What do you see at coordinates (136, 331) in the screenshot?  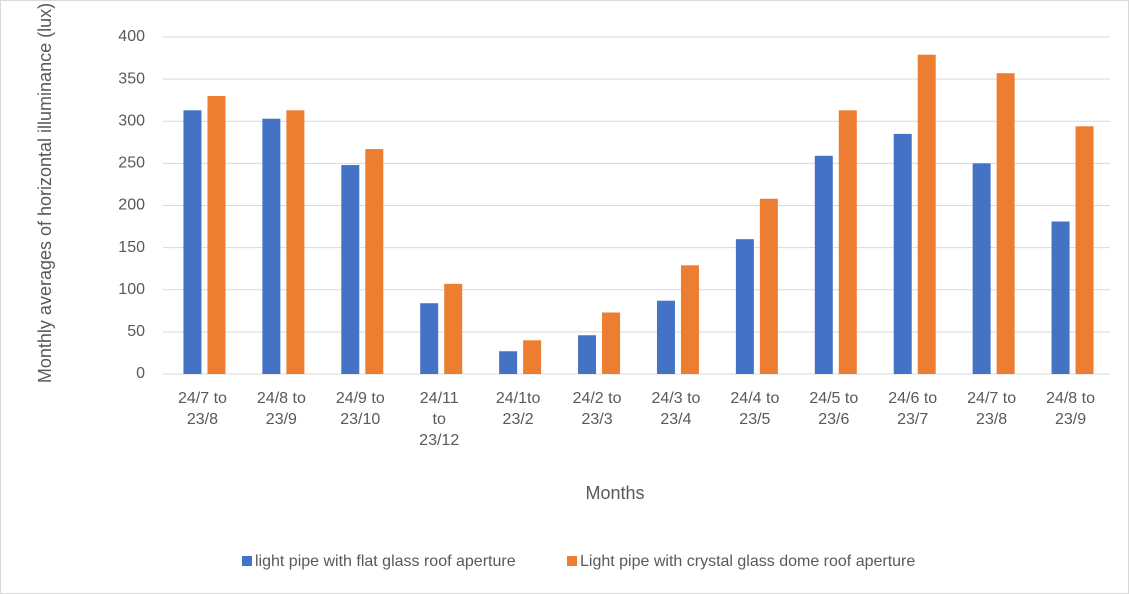 I see `y-tick-label: 50` at bounding box center [136, 331].